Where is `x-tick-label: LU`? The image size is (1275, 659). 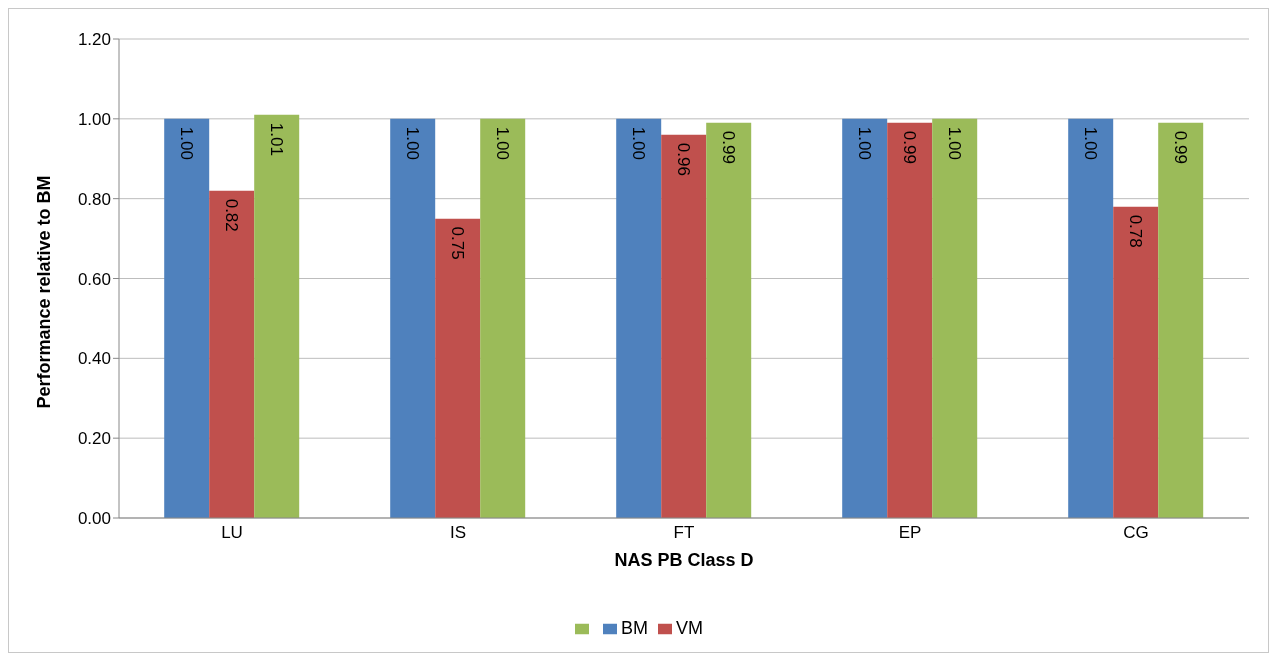 x-tick-label: LU is located at coordinates (232, 533).